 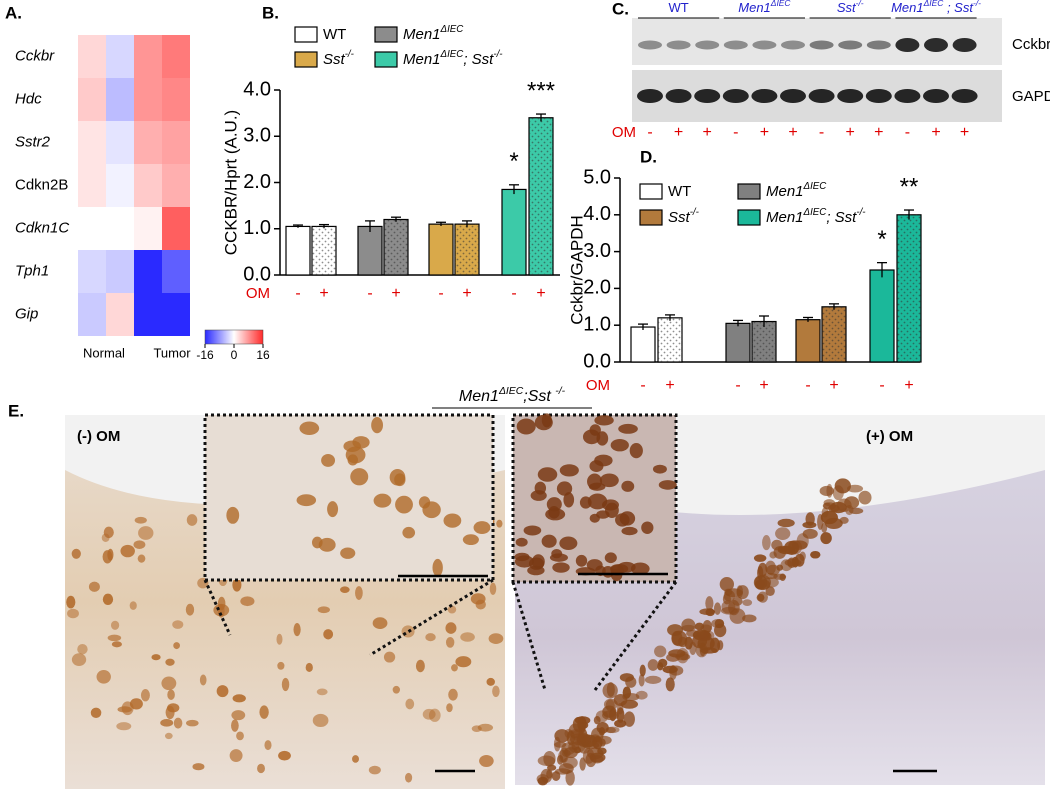 I want to click on y-tick-label: 4.0, so click(x=257, y=89).